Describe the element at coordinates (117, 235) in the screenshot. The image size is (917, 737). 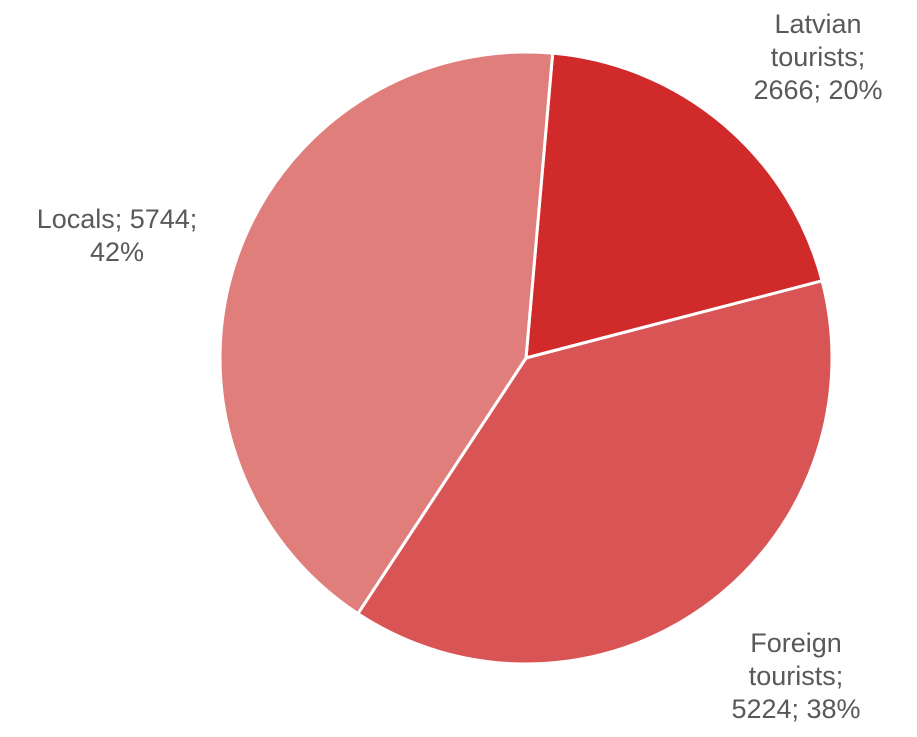
I see `data-label-locals: Locals; 5744; 42%` at that location.